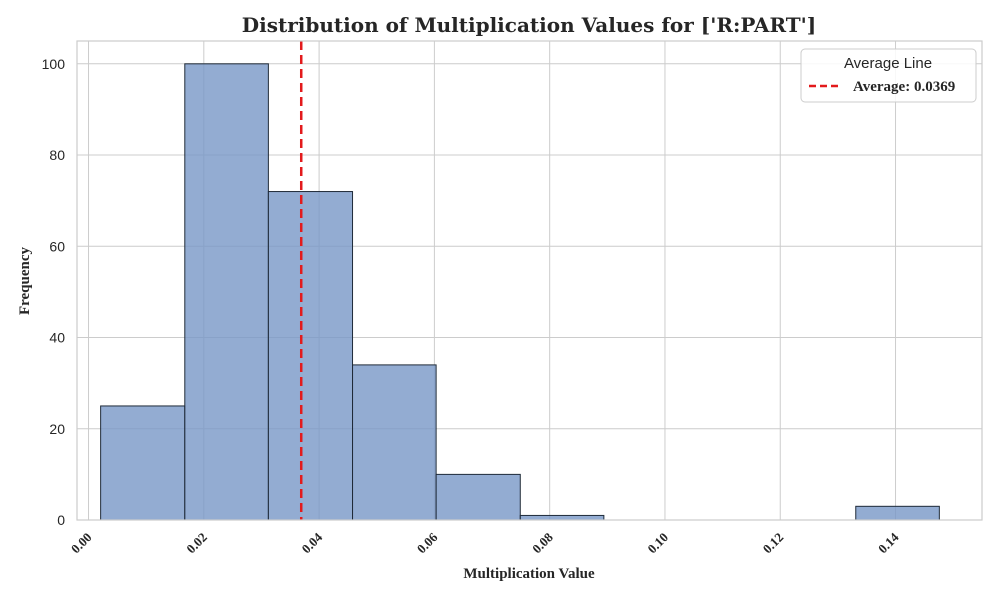 The width and height of the screenshot is (1000, 600). I want to click on y-tick-label: 40, so click(57, 338).